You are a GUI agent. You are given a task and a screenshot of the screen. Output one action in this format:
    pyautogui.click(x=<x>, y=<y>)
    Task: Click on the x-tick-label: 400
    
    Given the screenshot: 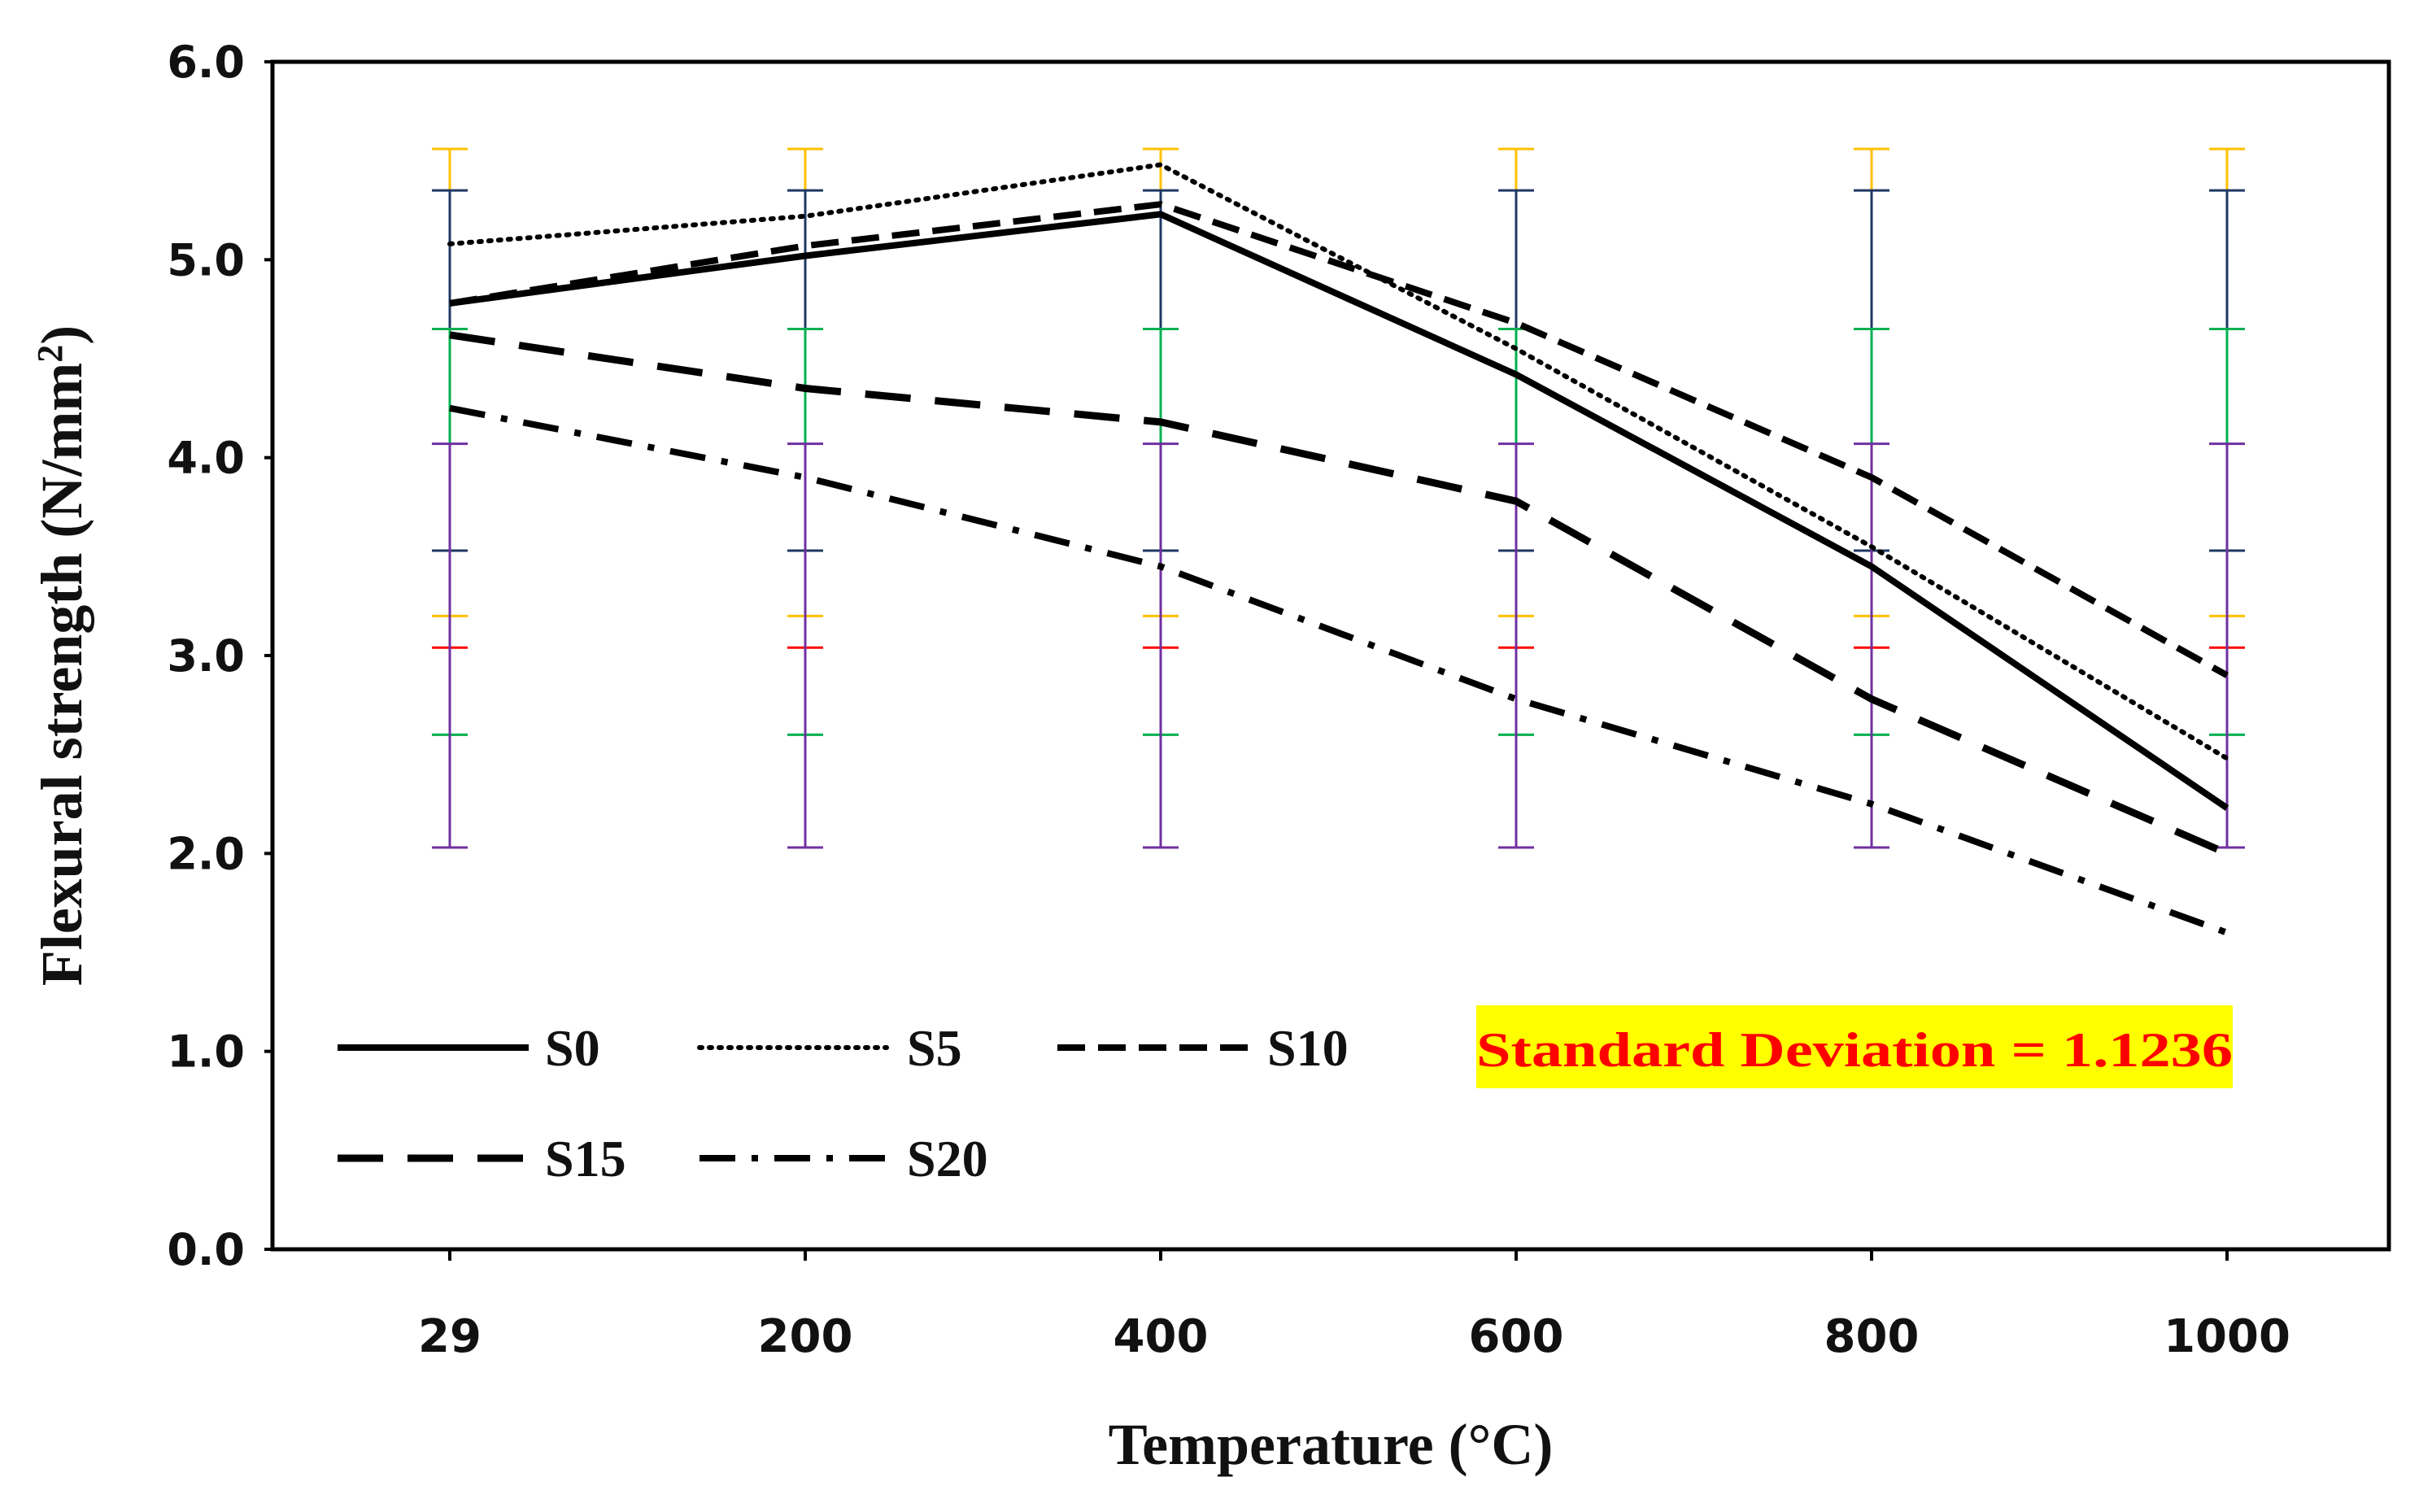 What is the action you would take?
    pyautogui.click(x=1162, y=1336)
    